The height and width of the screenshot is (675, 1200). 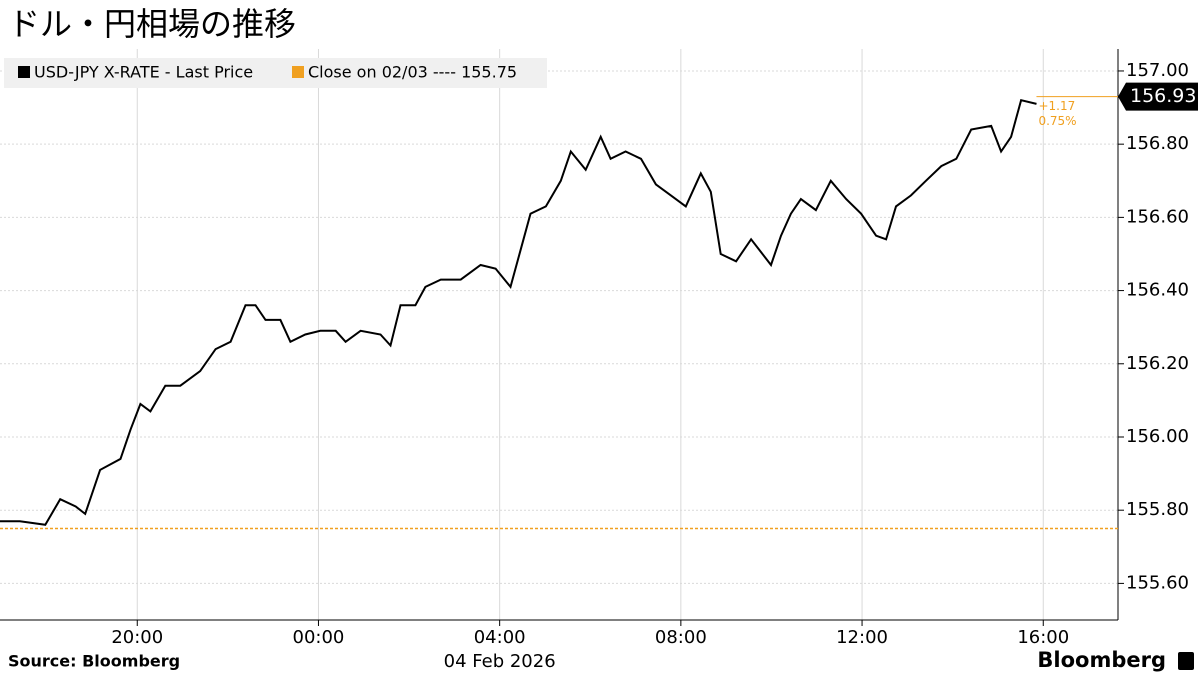 What do you see at coordinates (1157, 363) in the screenshot?
I see `y-tick-label: 156.20` at bounding box center [1157, 363].